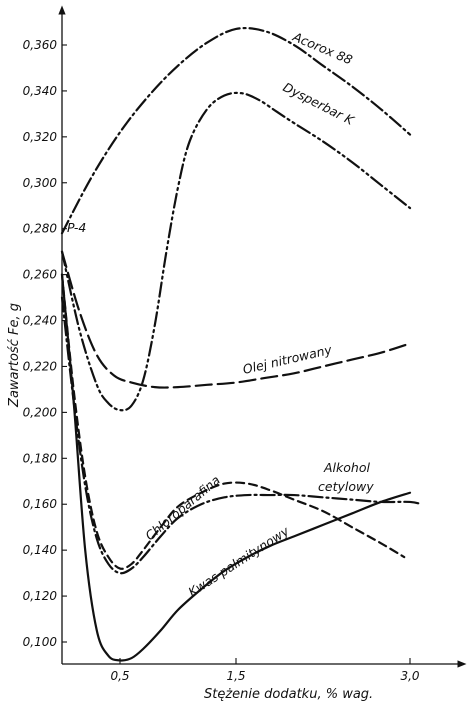 The width and height of the screenshot is (469, 714). I want to click on series-label-kwas: Kwas palmitynowy, so click(238, 561).